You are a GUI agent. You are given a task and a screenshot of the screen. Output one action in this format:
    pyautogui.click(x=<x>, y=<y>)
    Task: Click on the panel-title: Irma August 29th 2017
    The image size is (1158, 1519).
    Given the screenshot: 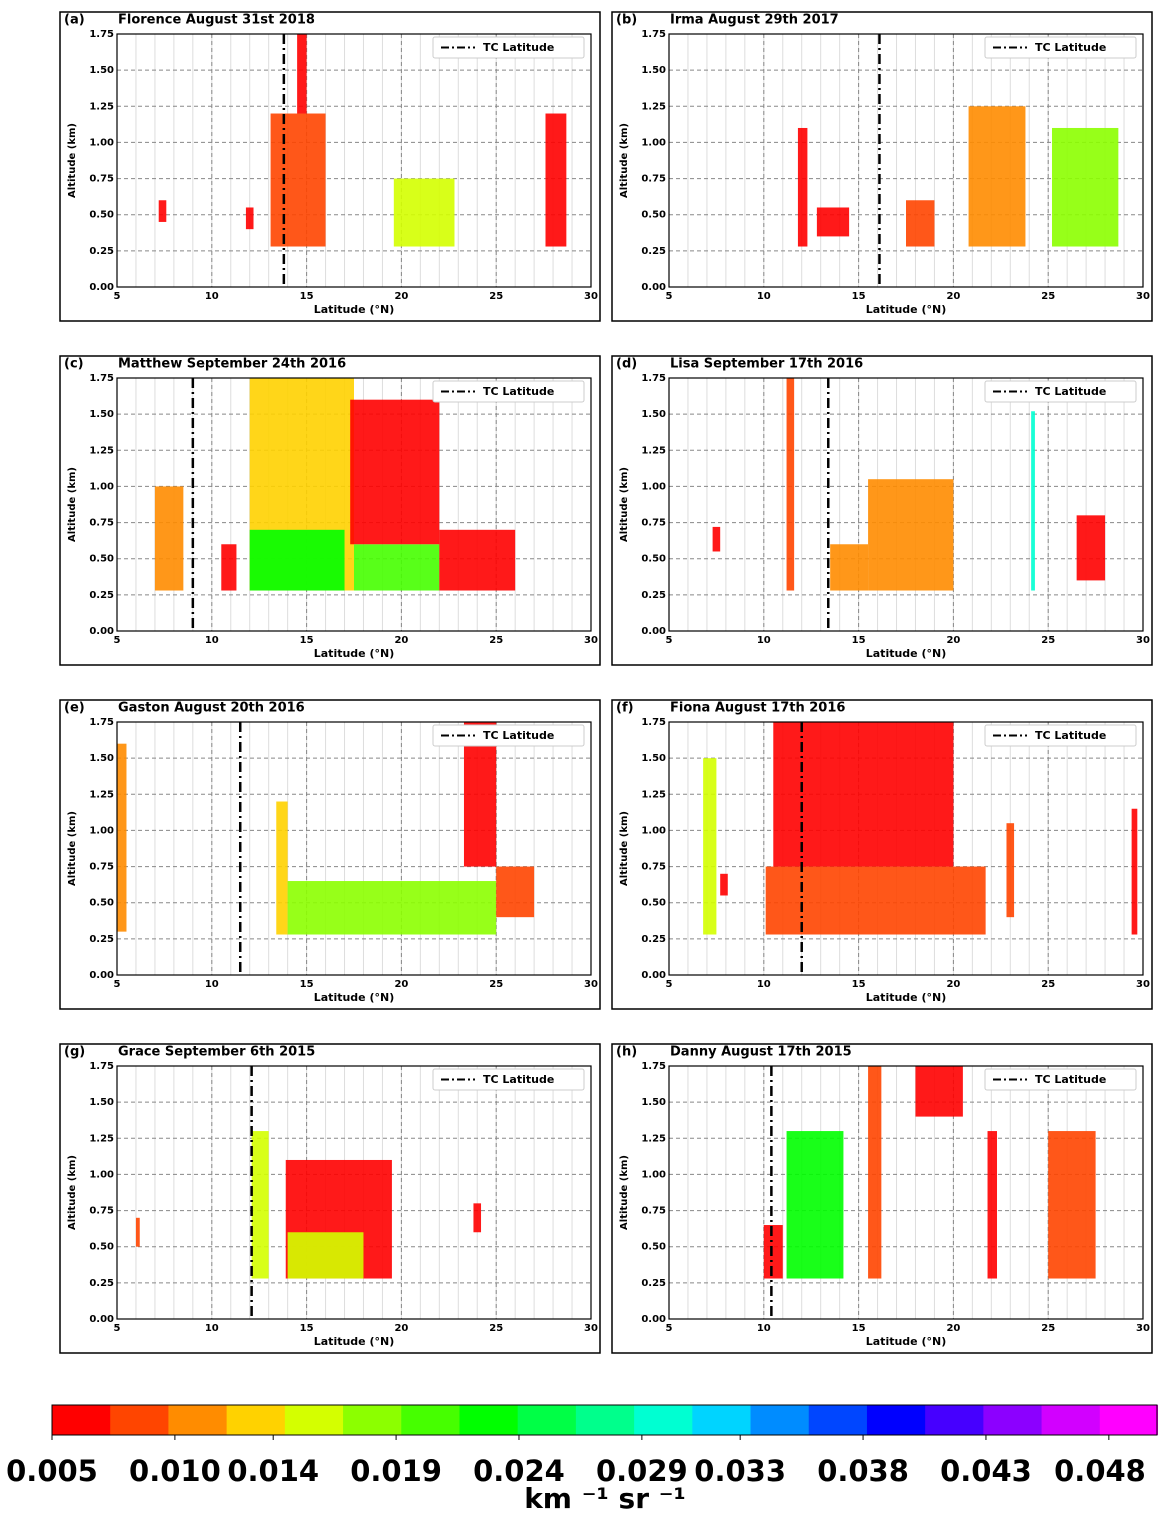 What is the action you would take?
    pyautogui.click(x=754, y=20)
    